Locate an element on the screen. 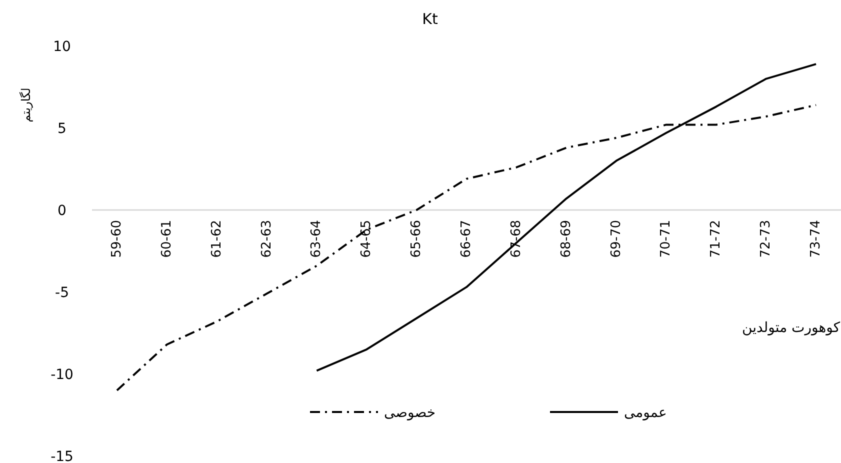 The width and height of the screenshot is (841, 463). y-tick-label: -5 is located at coordinates (62, 293).